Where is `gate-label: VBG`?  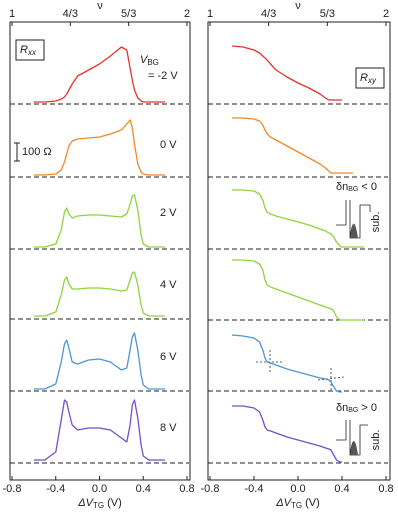
gate-label: VBG is located at coordinates (149, 60).